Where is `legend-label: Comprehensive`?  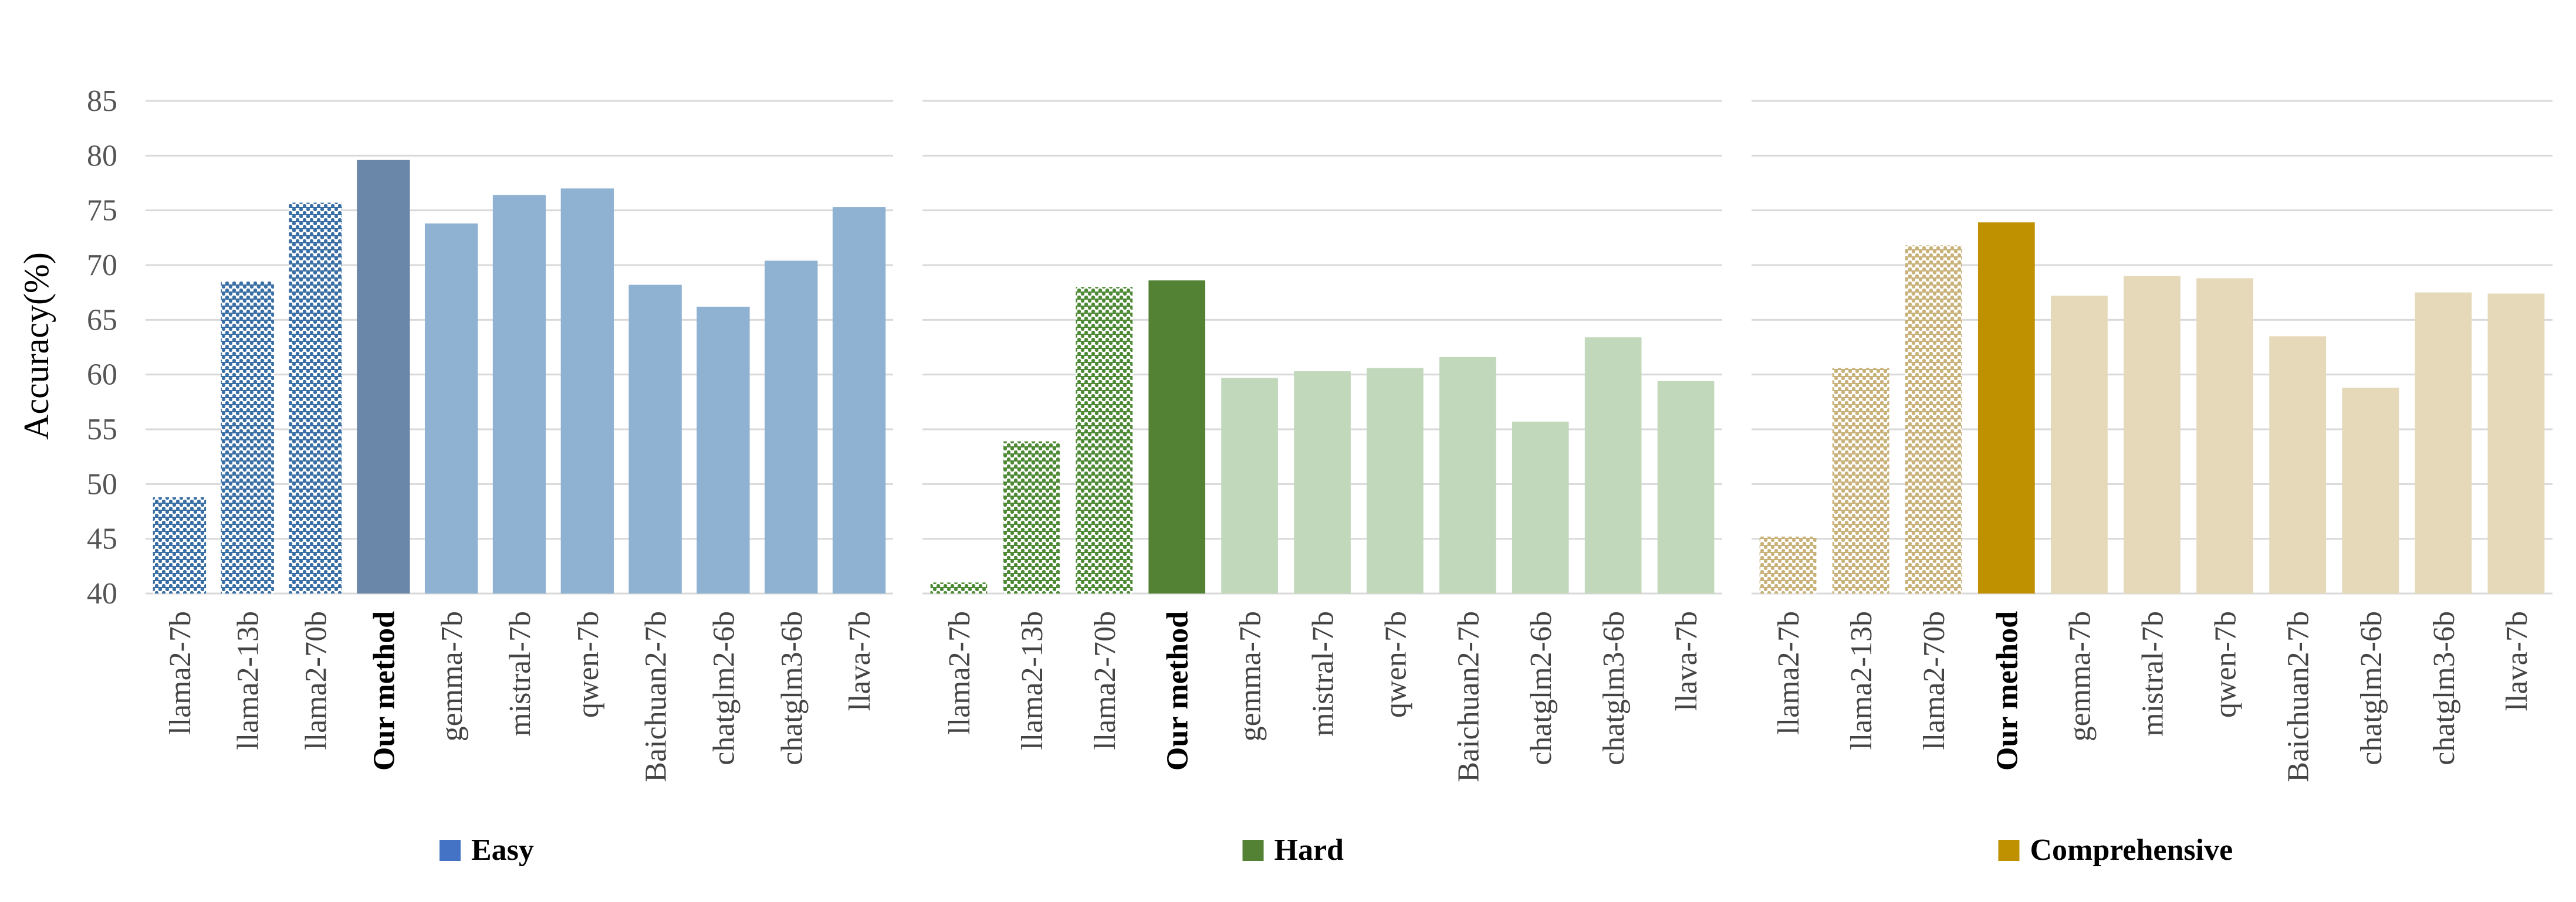
legend-label: Comprehensive is located at coordinates (2131, 850).